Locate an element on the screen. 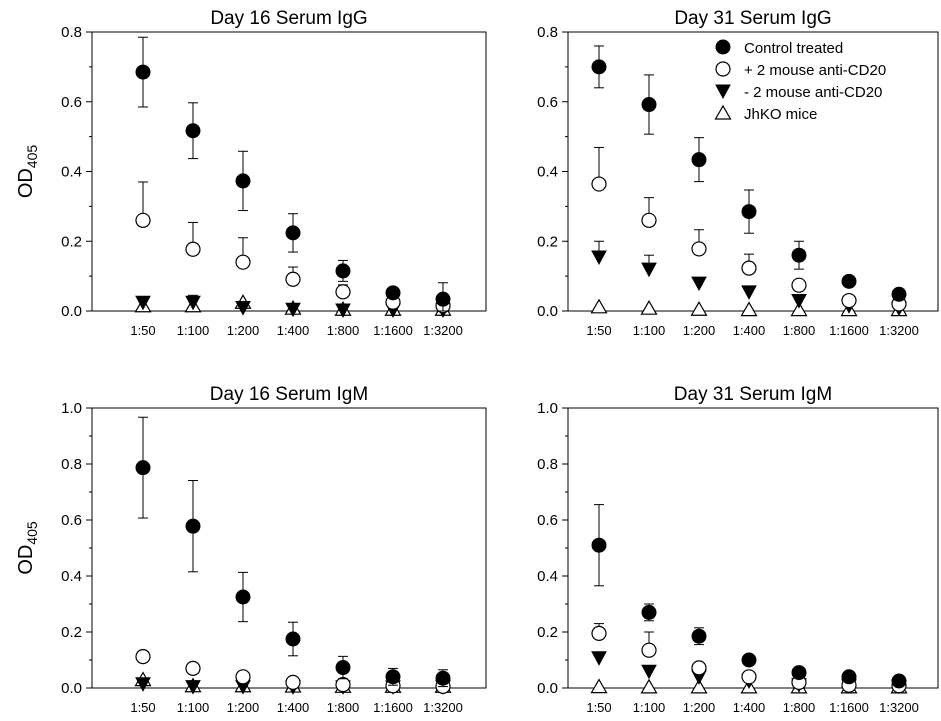 This screenshot has height=721, width=941. series-filled-triangle-down is located at coordinates (293, 306).